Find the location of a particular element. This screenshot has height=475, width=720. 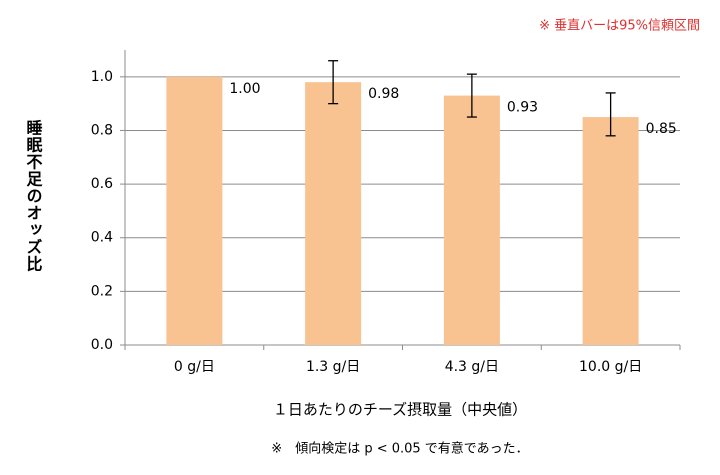

data-label: 0.85 is located at coordinates (661, 129).